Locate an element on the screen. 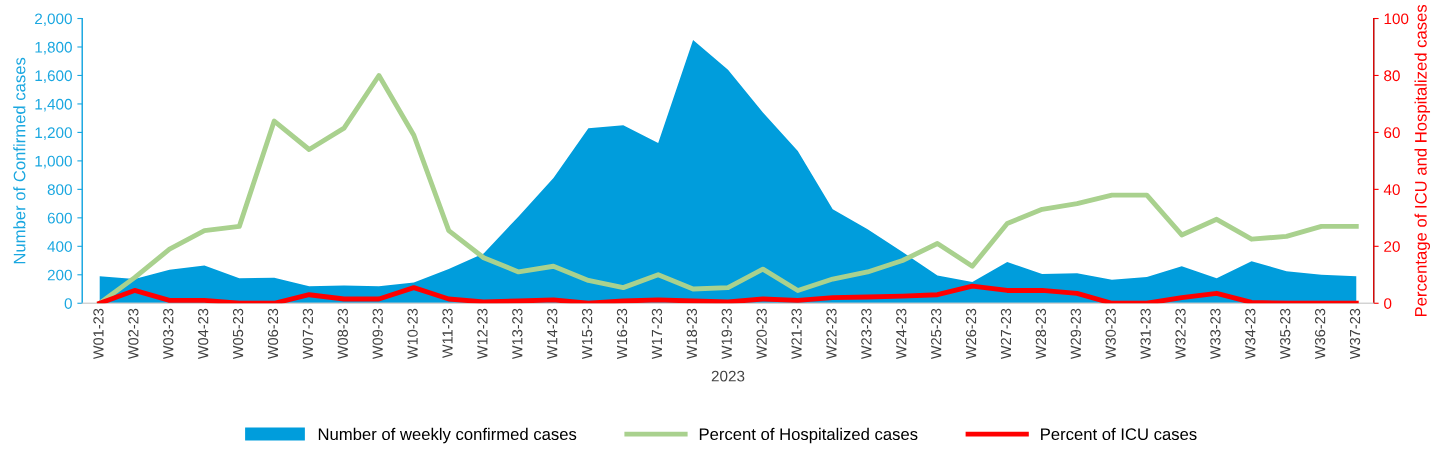 The width and height of the screenshot is (1443, 463). x-tick-label: W03-23 is located at coordinates (168, 334).